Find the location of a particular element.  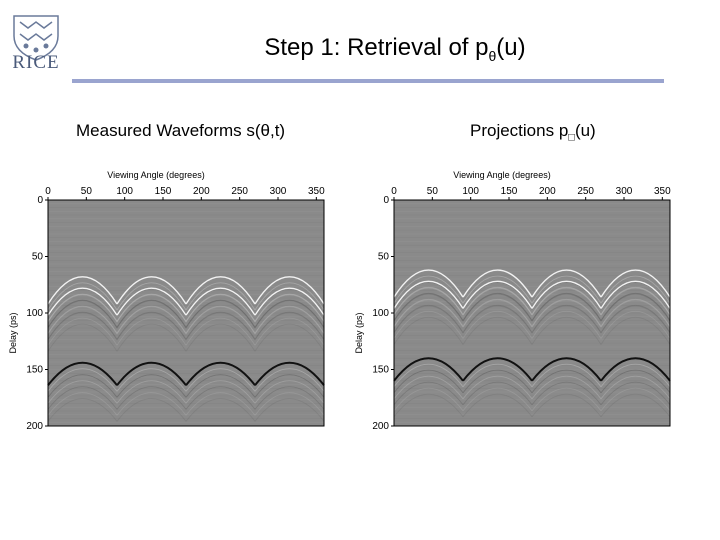

title-divider is located at coordinates (368, 81).